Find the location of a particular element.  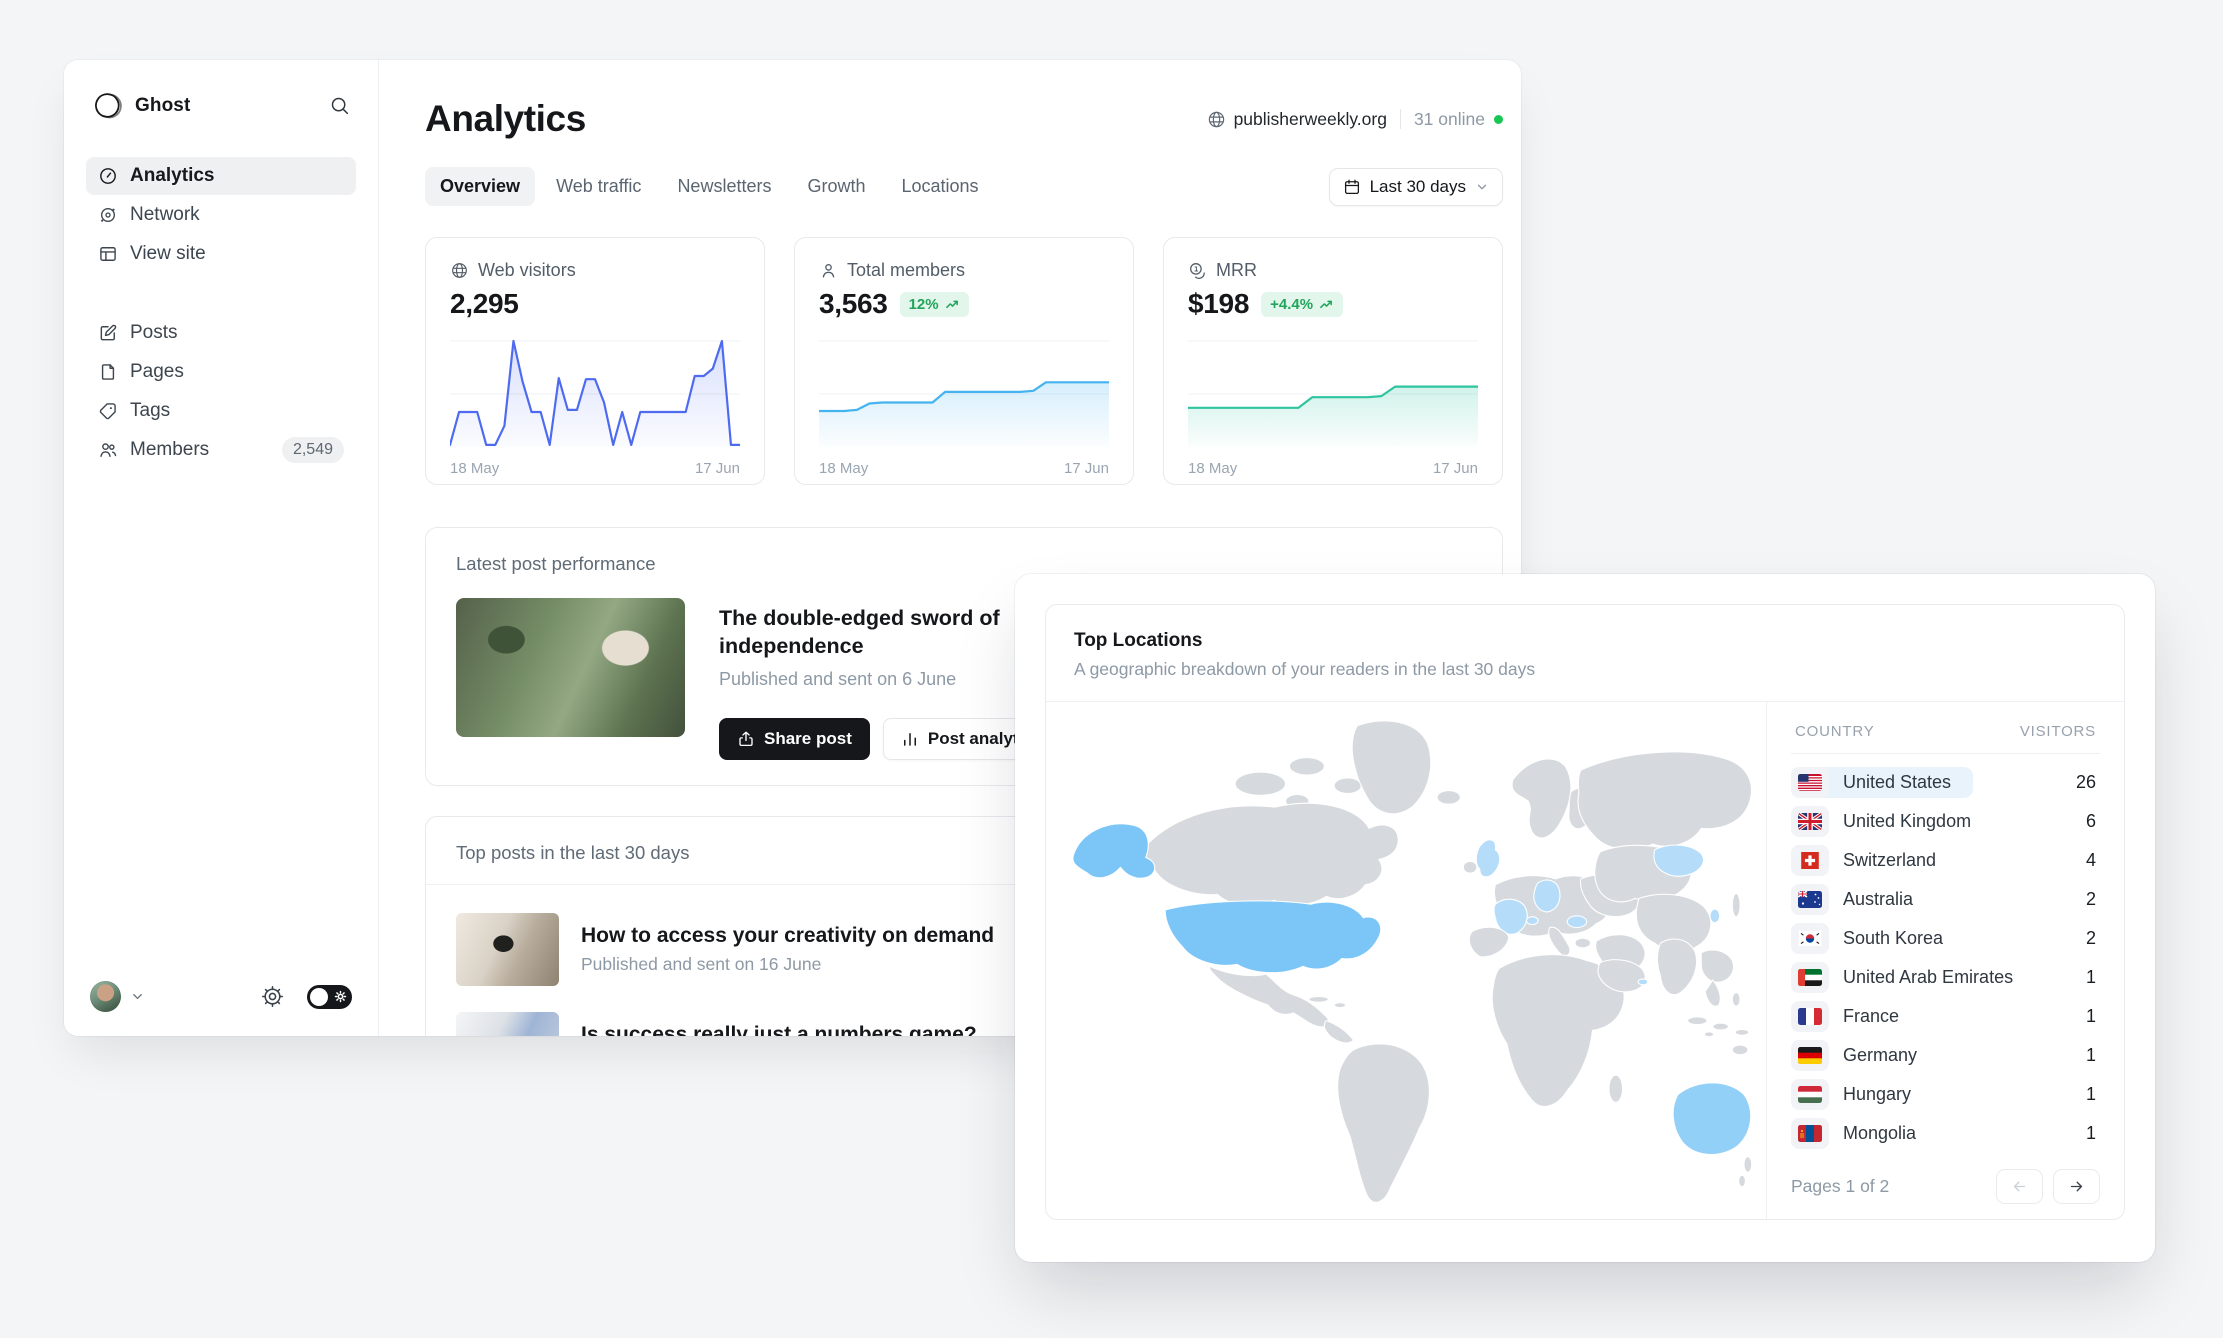

country-row-germany: Germany 1 is located at coordinates (1945, 1055).